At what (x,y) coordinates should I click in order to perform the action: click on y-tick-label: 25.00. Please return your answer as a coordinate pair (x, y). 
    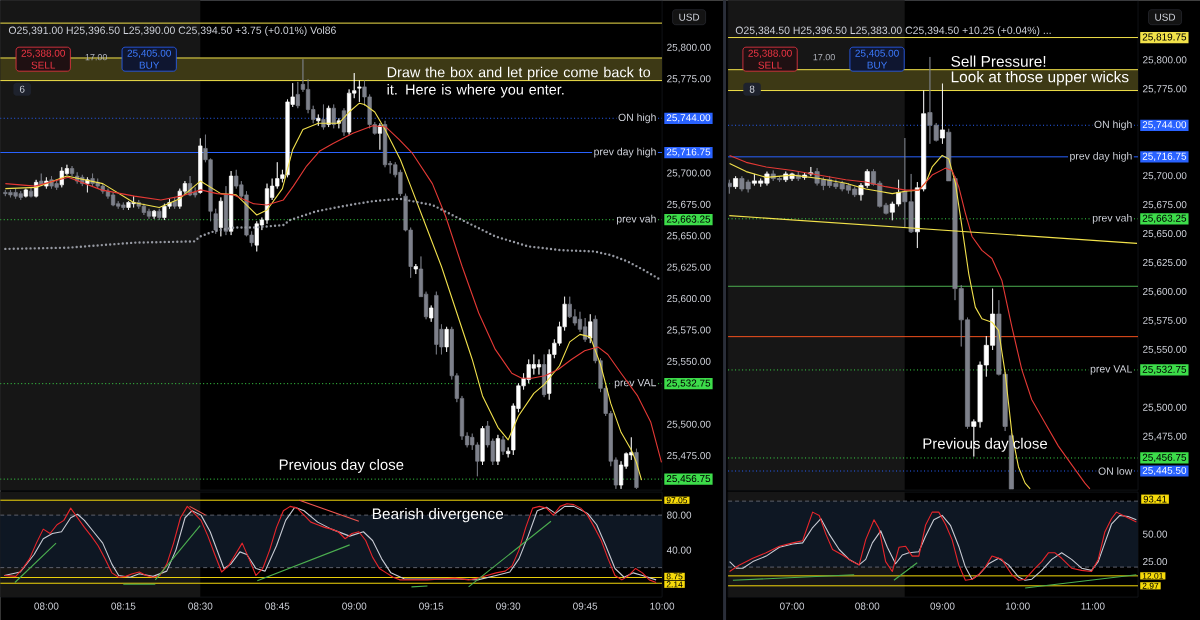
    Looking at the image, I should click on (1155, 562).